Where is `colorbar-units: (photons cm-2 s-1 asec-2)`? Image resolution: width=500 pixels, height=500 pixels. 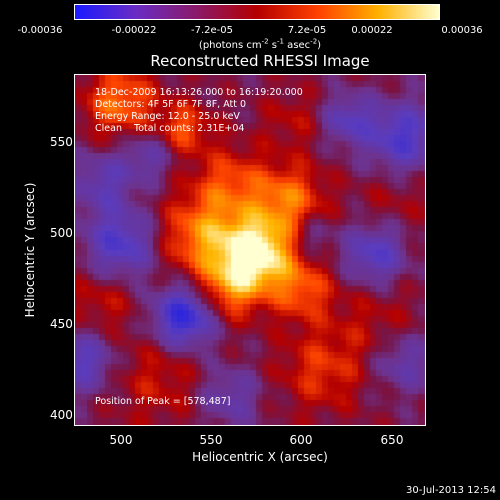
colorbar-units: (photons cm-2 s-1 asec-2) is located at coordinates (260, 44).